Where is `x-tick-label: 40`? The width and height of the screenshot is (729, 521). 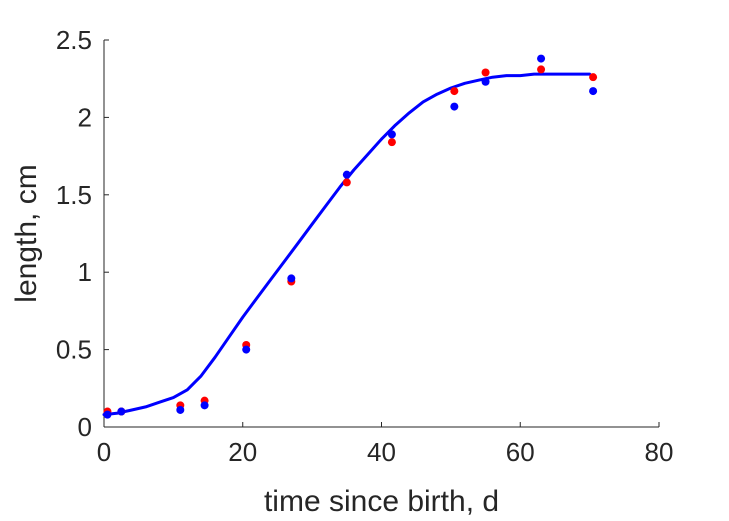
x-tick-label: 40 is located at coordinates (381, 452).